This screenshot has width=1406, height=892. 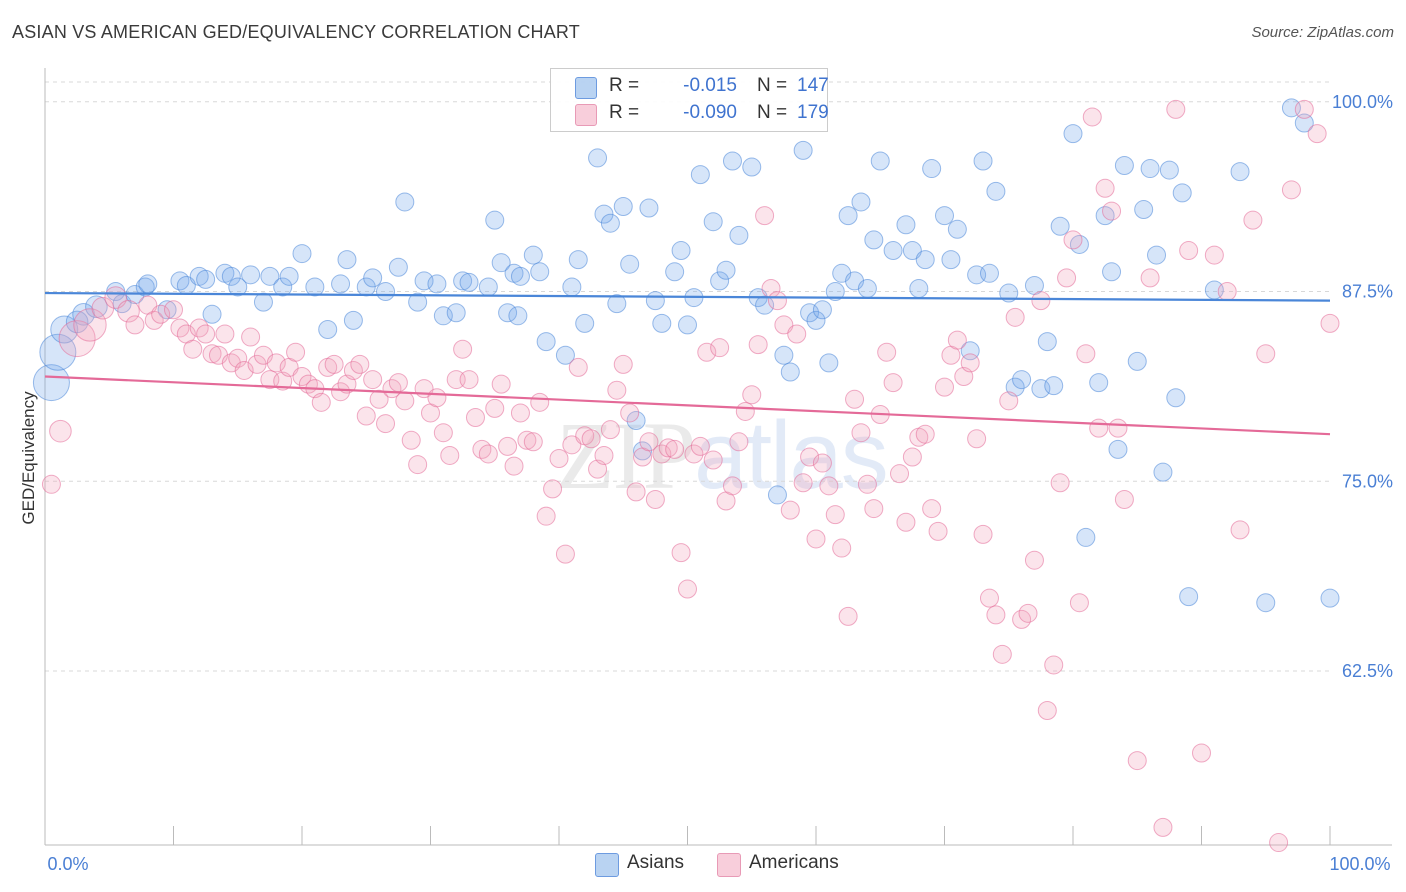 I want to click on x-tick-label: 100.0%, so click(x=1359, y=864).